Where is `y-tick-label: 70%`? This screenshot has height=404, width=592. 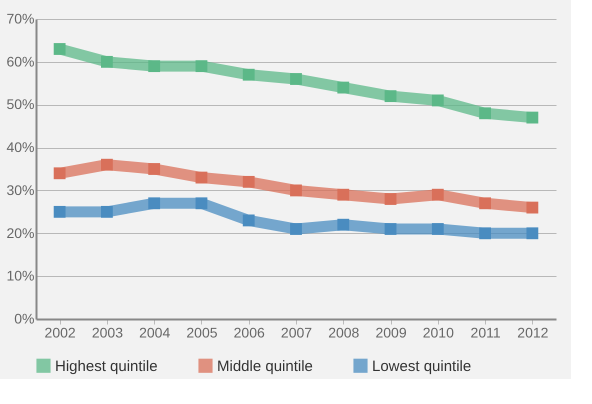 y-tick-label: 70% is located at coordinates (20, 18).